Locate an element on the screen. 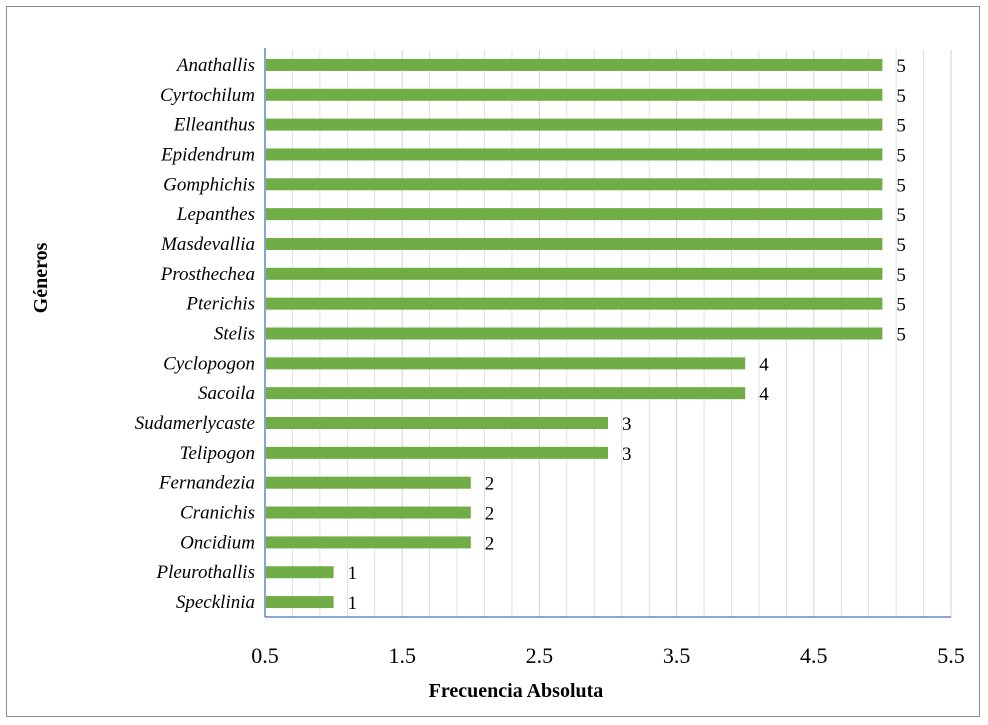  category-label: Anathallis is located at coordinates (215, 65).